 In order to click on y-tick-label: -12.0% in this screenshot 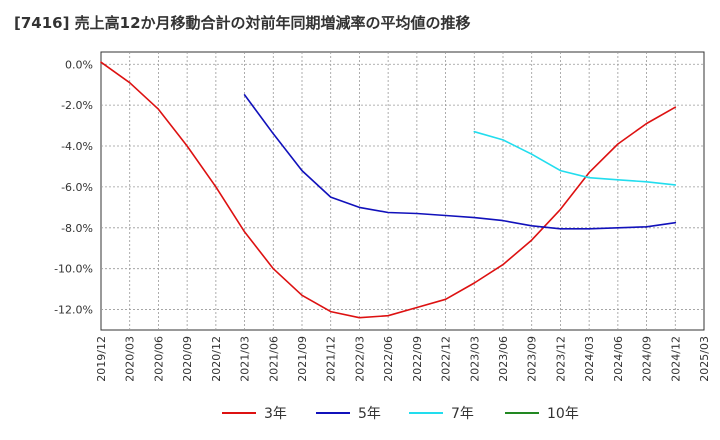, I will do `click(73, 310)`.